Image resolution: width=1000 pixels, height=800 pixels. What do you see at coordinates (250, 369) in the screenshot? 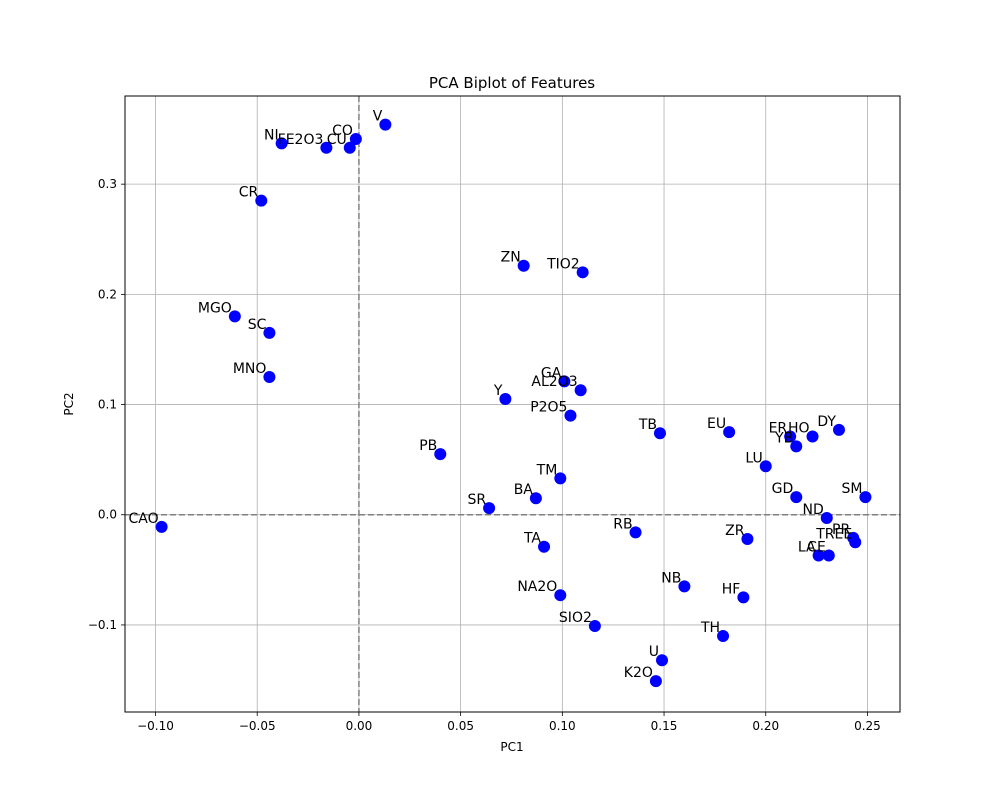
I see `data-point-label: MNO` at bounding box center [250, 369].